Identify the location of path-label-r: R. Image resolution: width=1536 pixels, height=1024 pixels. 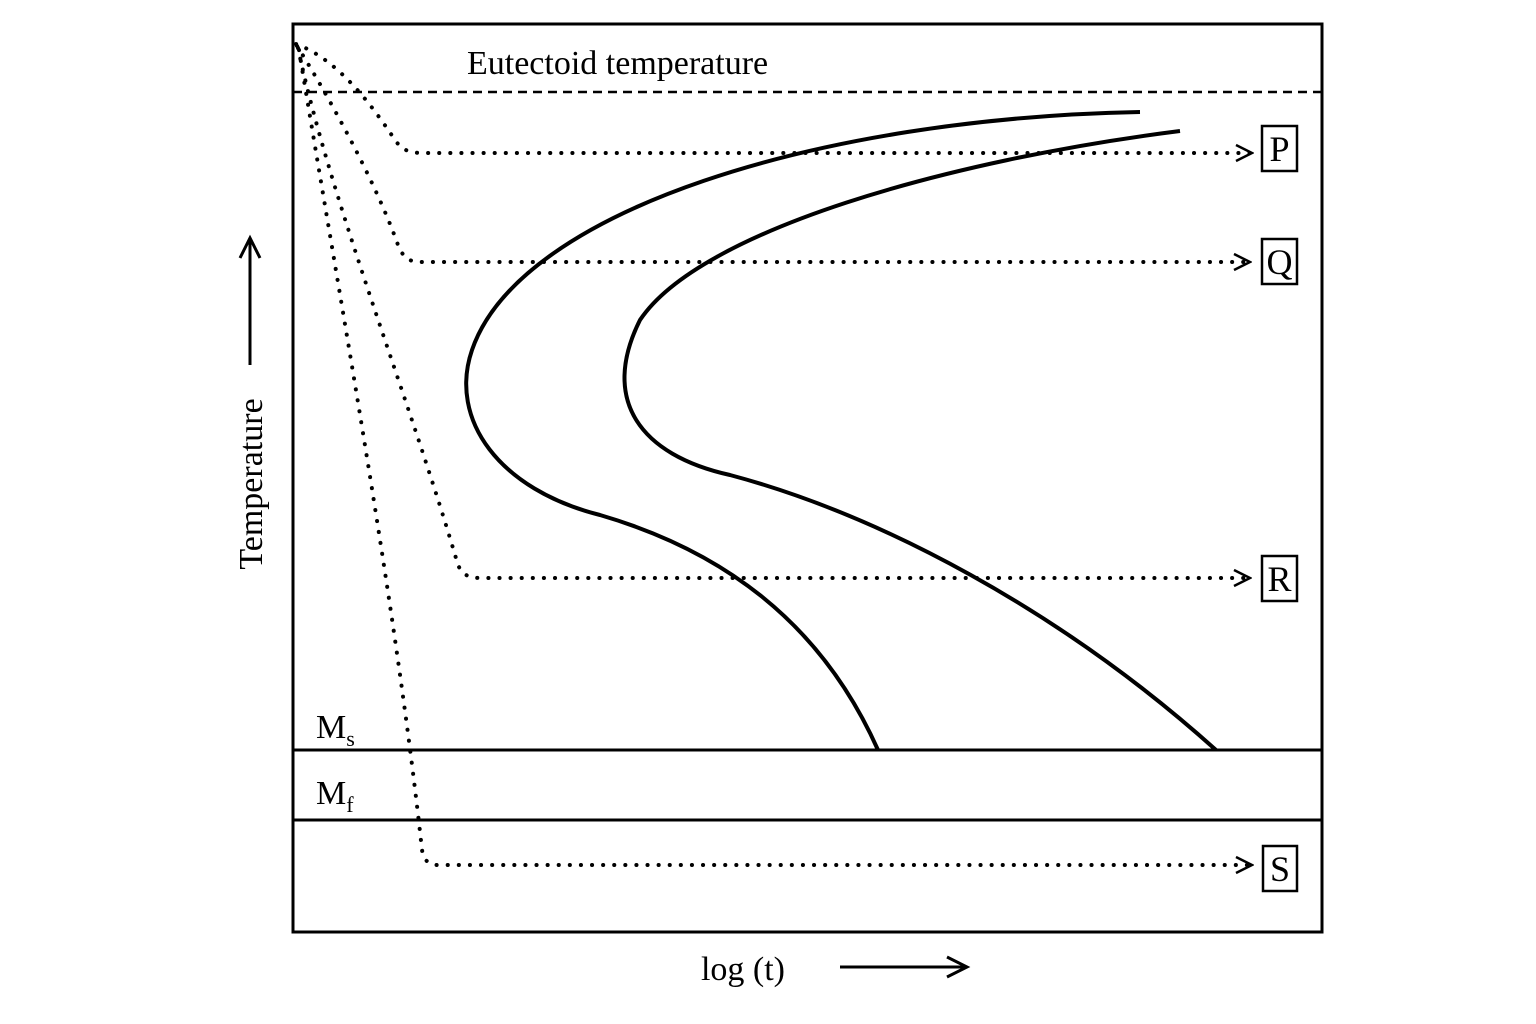
(1279, 578).